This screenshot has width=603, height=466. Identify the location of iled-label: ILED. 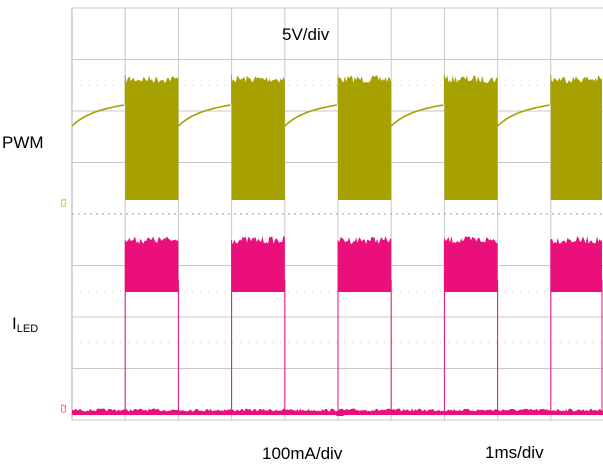
(25, 324).